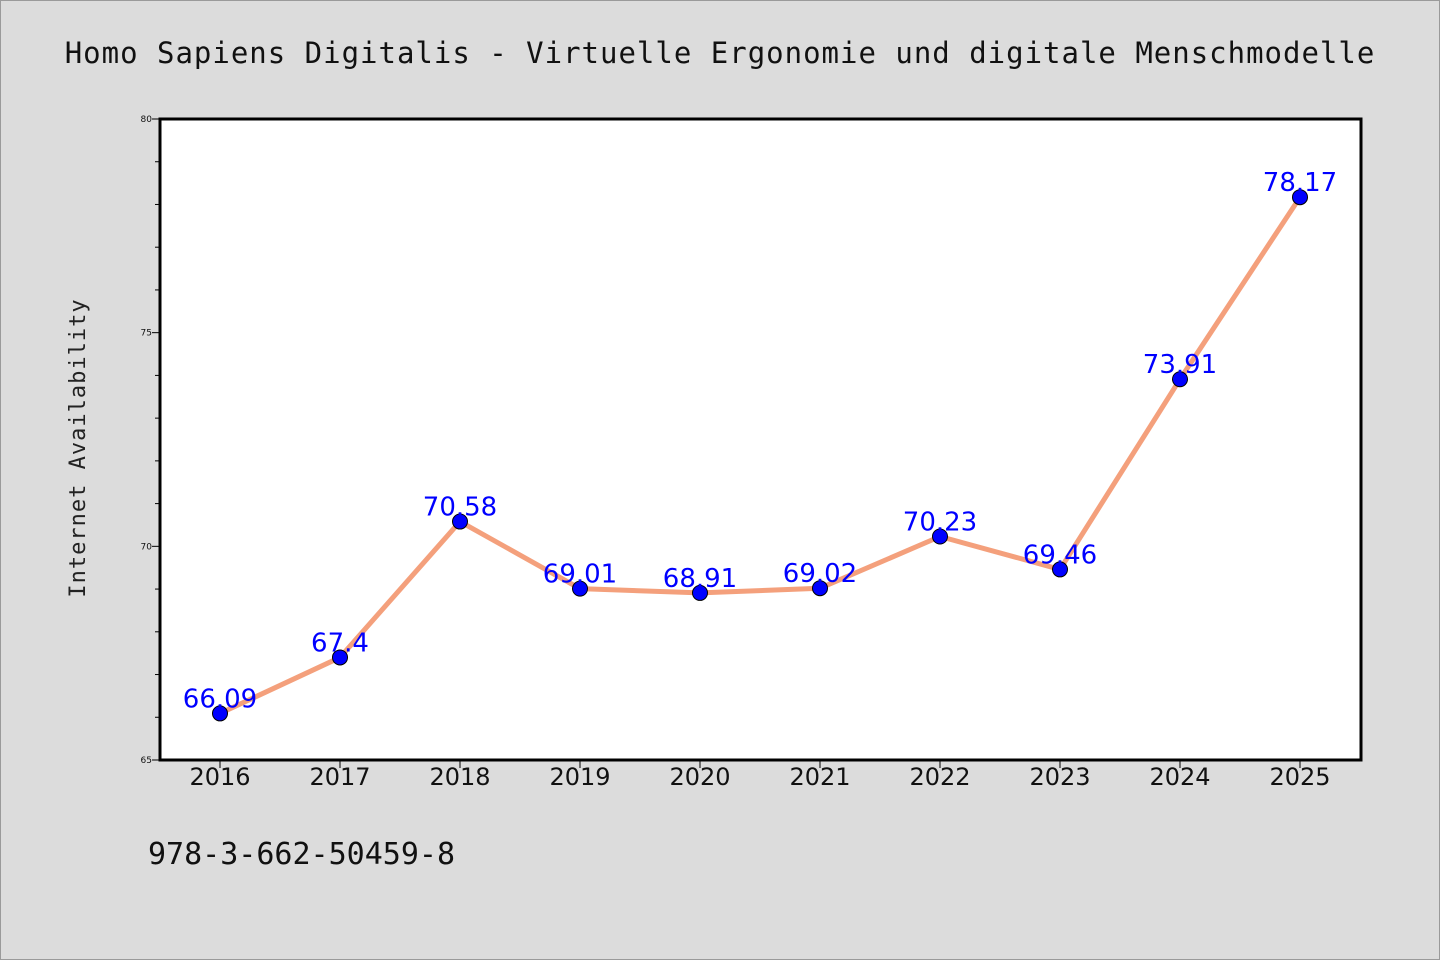 The width and height of the screenshot is (1440, 960). I want to click on data-label-2024: 73.91, so click(1180, 365).